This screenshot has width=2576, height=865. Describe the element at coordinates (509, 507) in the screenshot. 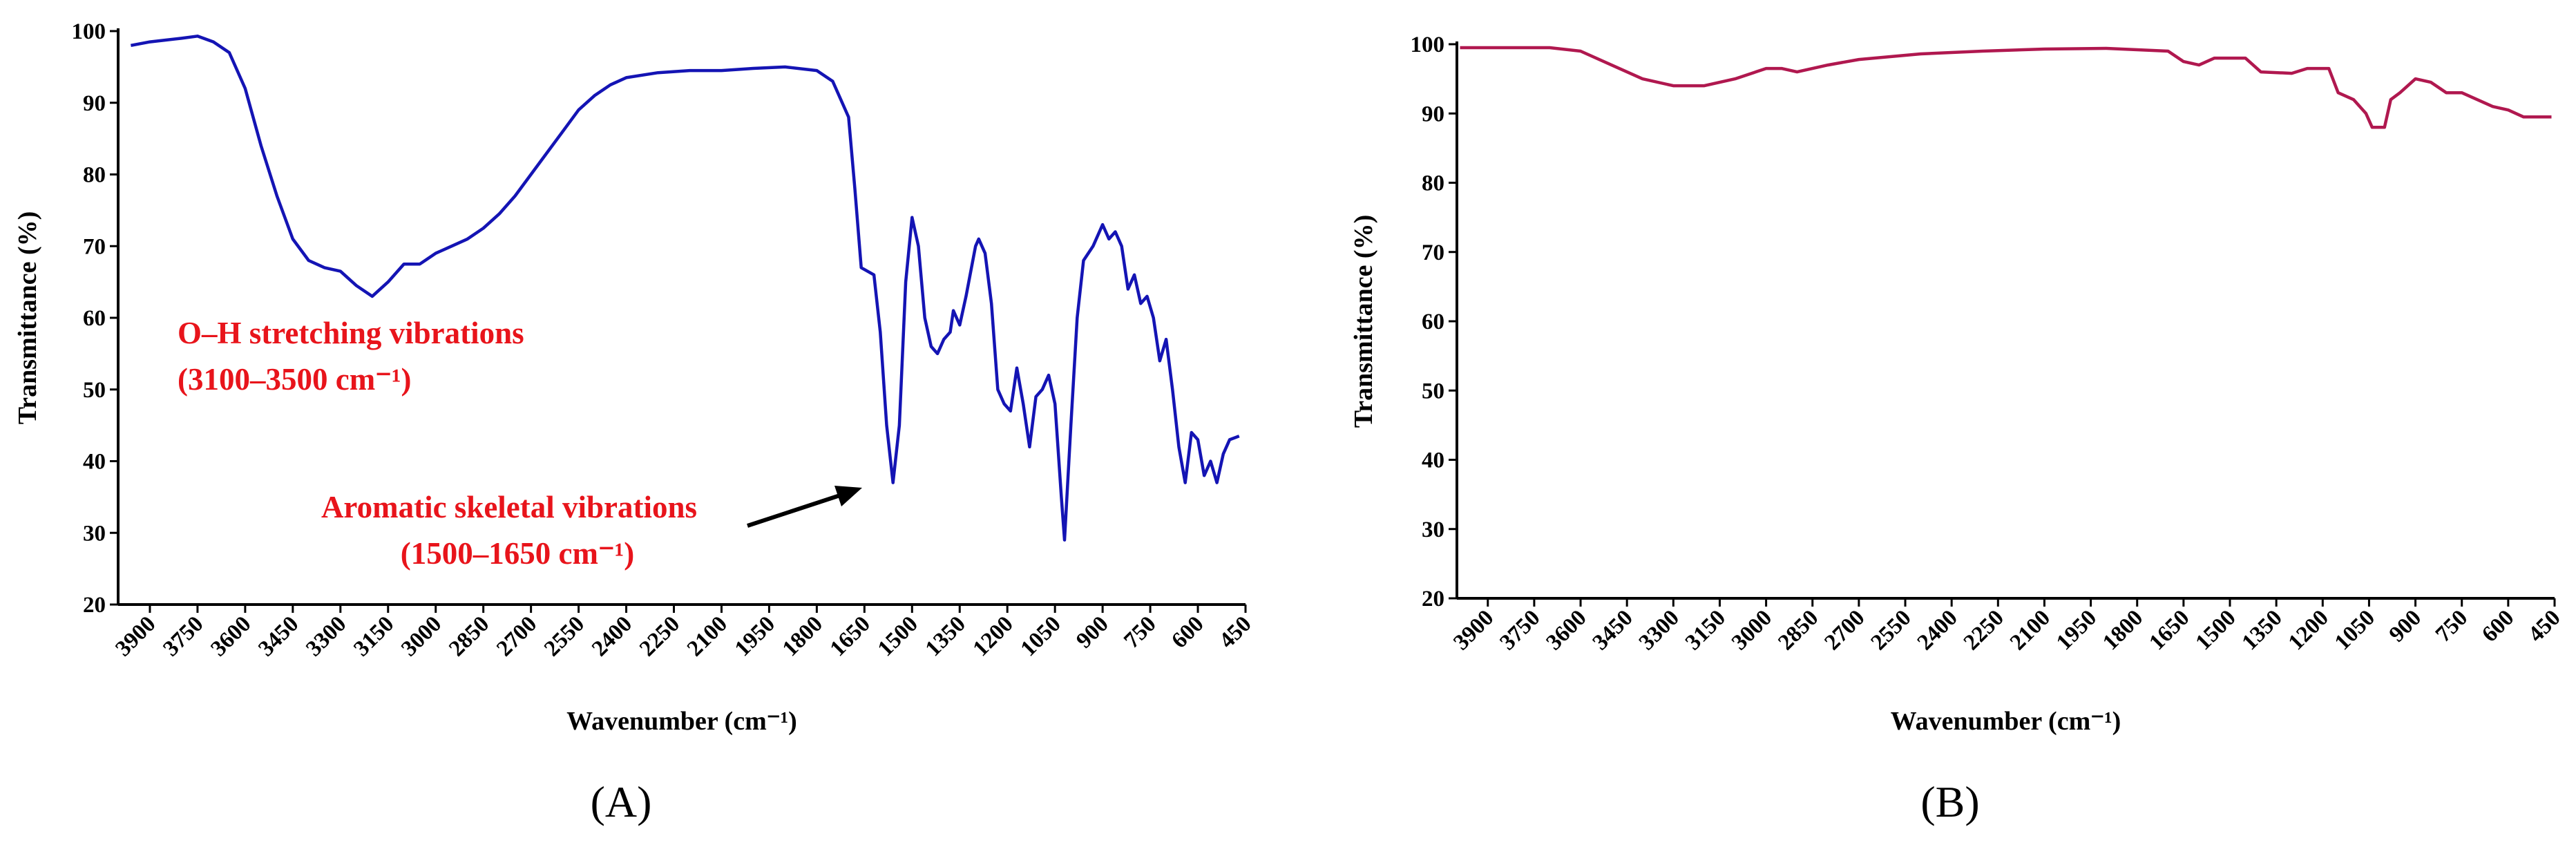

I see `annotation: Aromatic skeletal vibrations` at that location.